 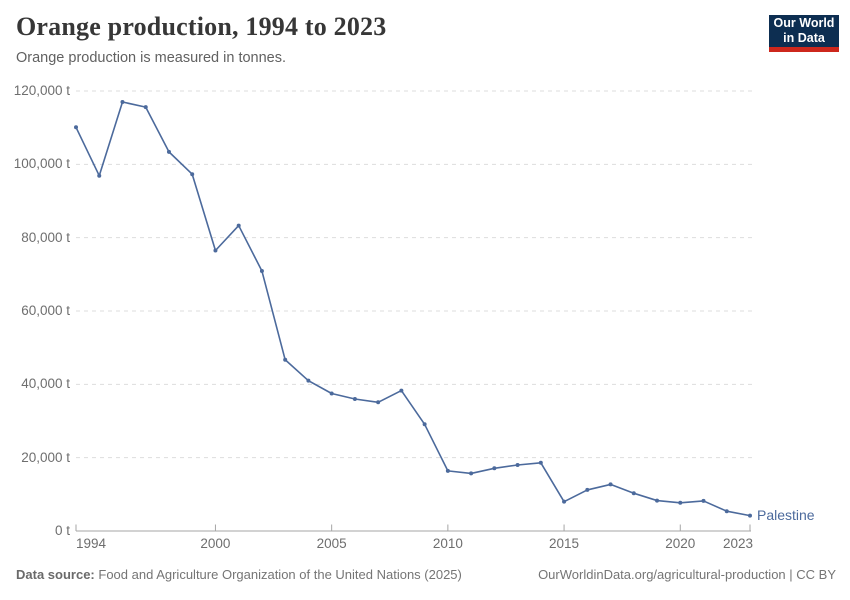 What do you see at coordinates (45, 237) in the screenshot?
I see `y-axis-tick-label: 80,000 t` at bounding box center [45, 237].